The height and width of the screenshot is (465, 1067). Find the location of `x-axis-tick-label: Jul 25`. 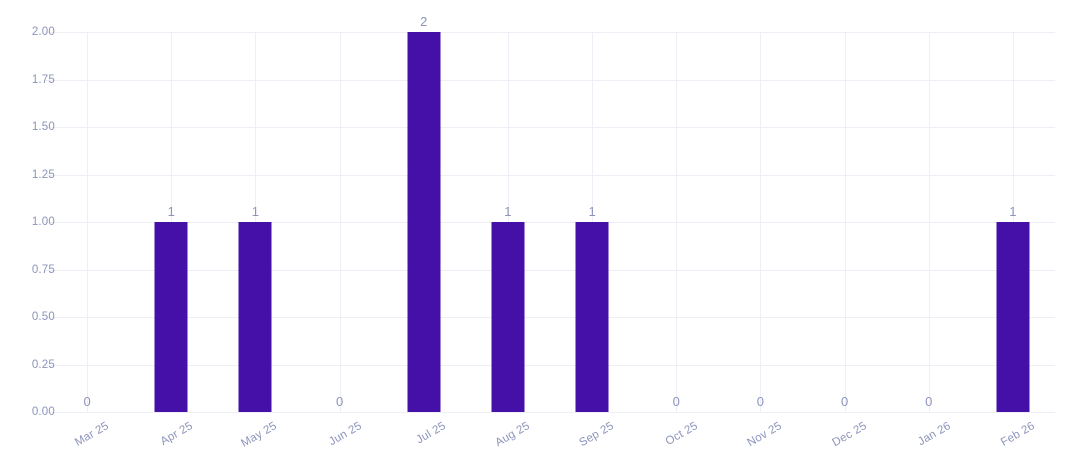

x-axis-tick-label: Jul 25 is located at coordinates (431, 433).